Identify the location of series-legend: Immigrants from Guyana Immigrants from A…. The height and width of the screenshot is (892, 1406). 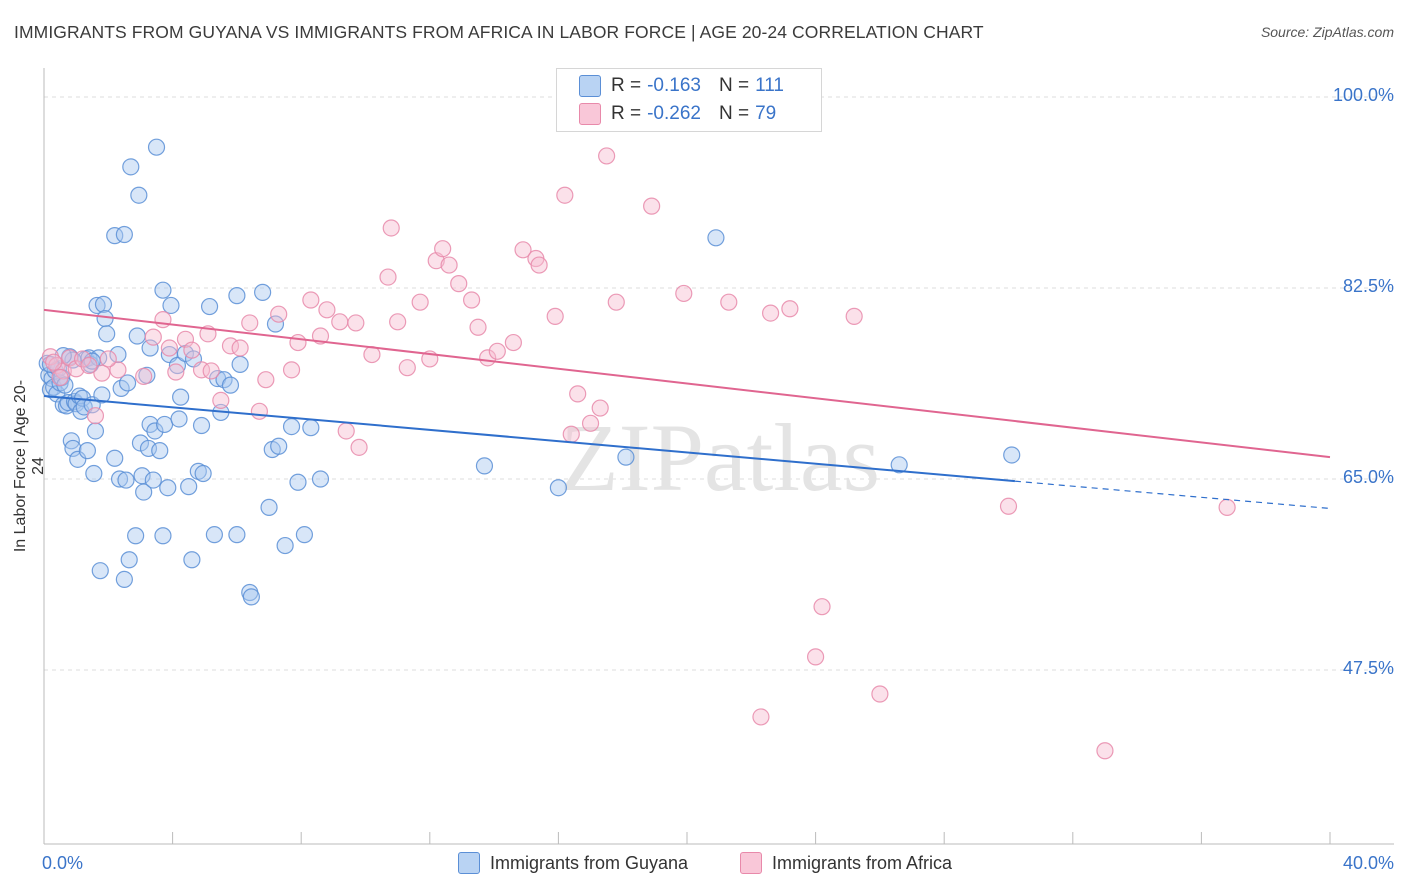
(703, 865).